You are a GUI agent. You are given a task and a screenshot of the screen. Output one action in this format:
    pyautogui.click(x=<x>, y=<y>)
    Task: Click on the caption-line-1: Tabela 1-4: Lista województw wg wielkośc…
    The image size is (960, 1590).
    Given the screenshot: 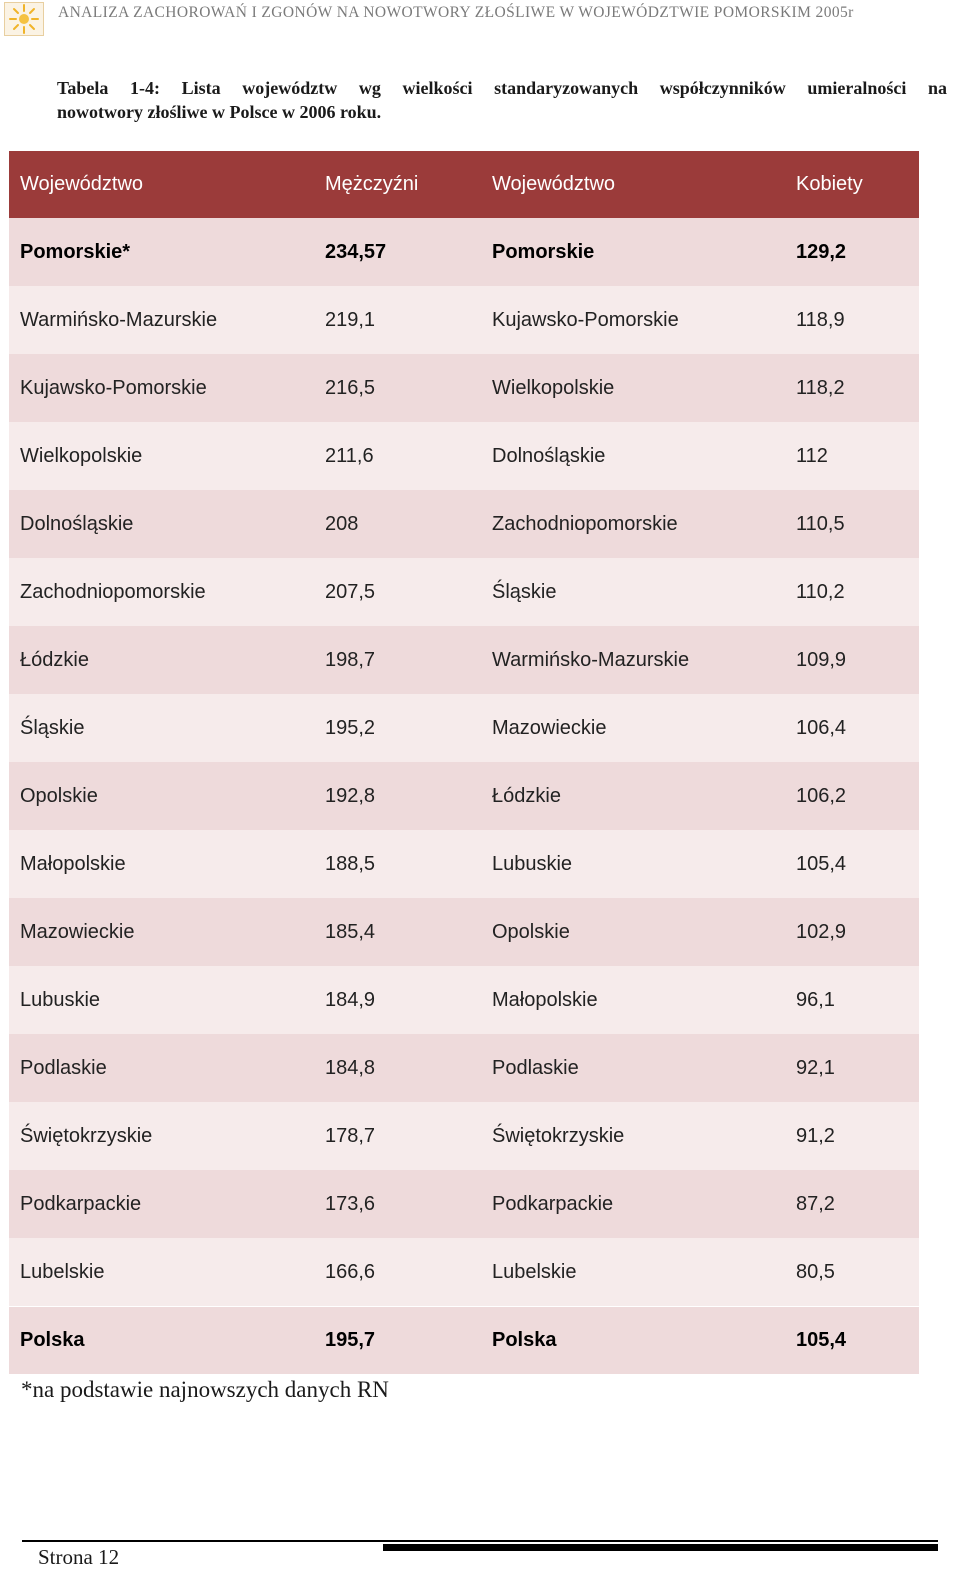 What is the action you would take?
    pyautogui.click(x=502, y=88)
    